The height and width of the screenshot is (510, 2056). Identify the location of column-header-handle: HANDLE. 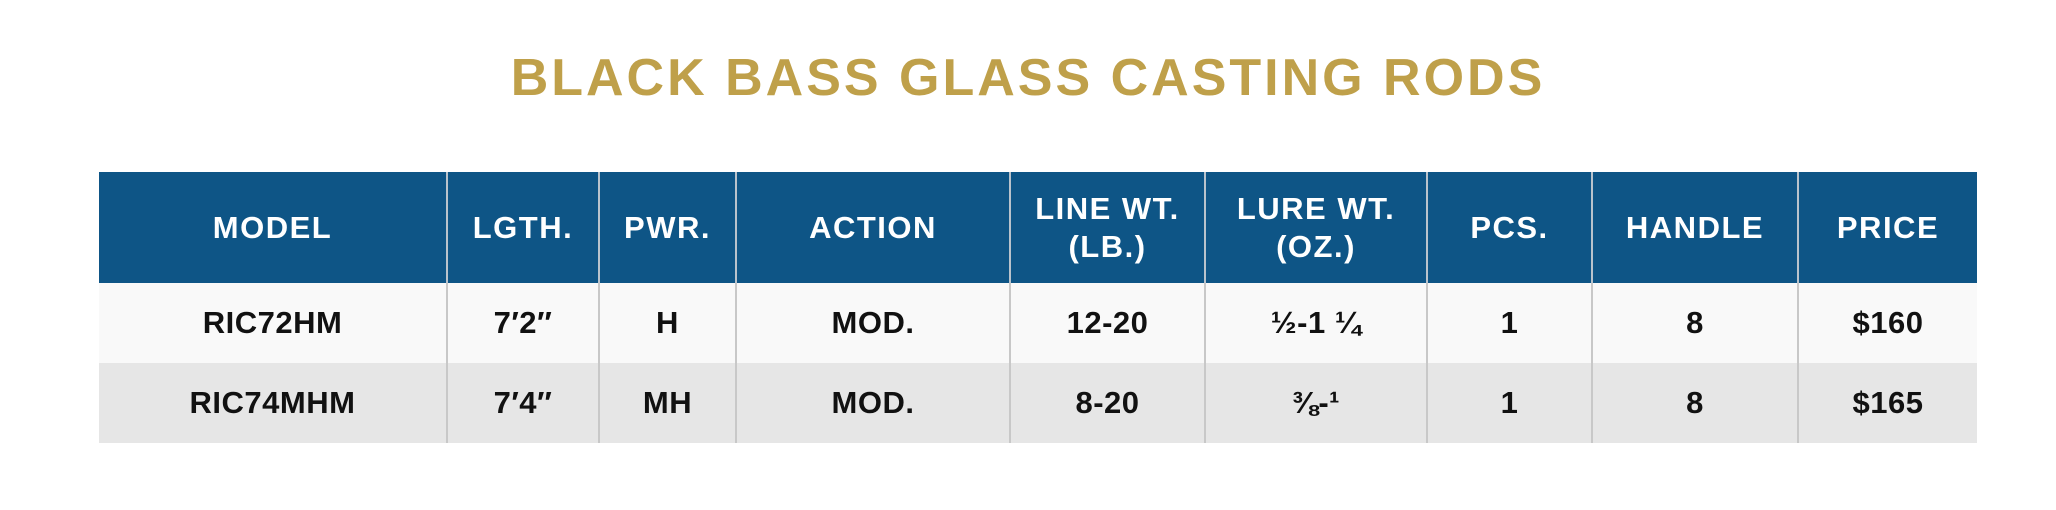
(1694, 227).